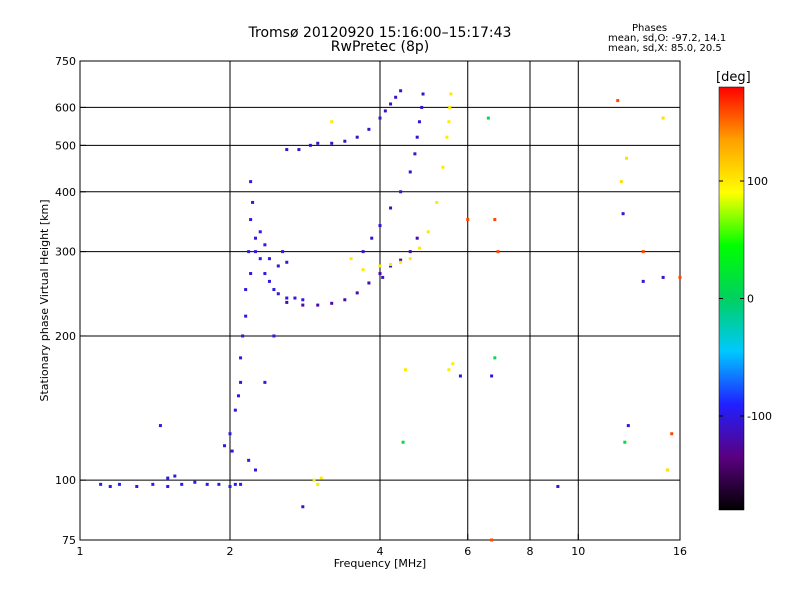 This screenshot has width=800, height=600. What do you see at coordinates (65, 61) in the screenshot?
I see `y-tick-label: 750` at bounding box center [65, 61].